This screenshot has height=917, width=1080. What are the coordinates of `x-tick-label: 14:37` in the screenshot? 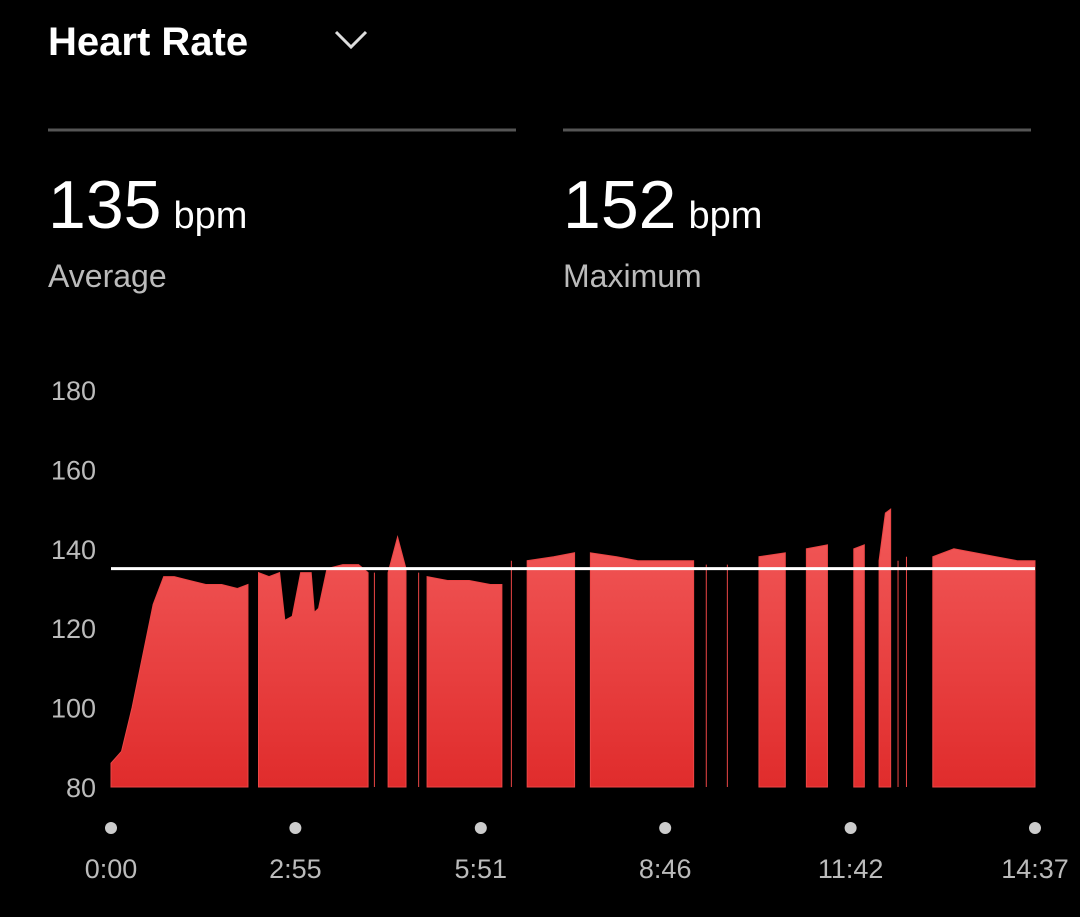 It's located at (1035, 869).